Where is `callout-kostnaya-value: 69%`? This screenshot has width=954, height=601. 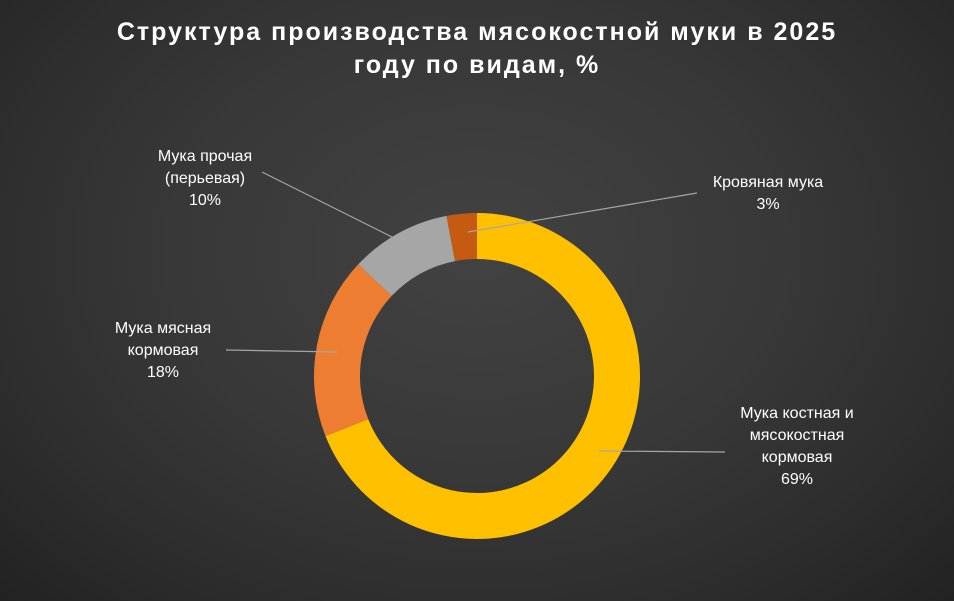
callout-kostnaya-value: 69% is located at coordinates (797, 479).